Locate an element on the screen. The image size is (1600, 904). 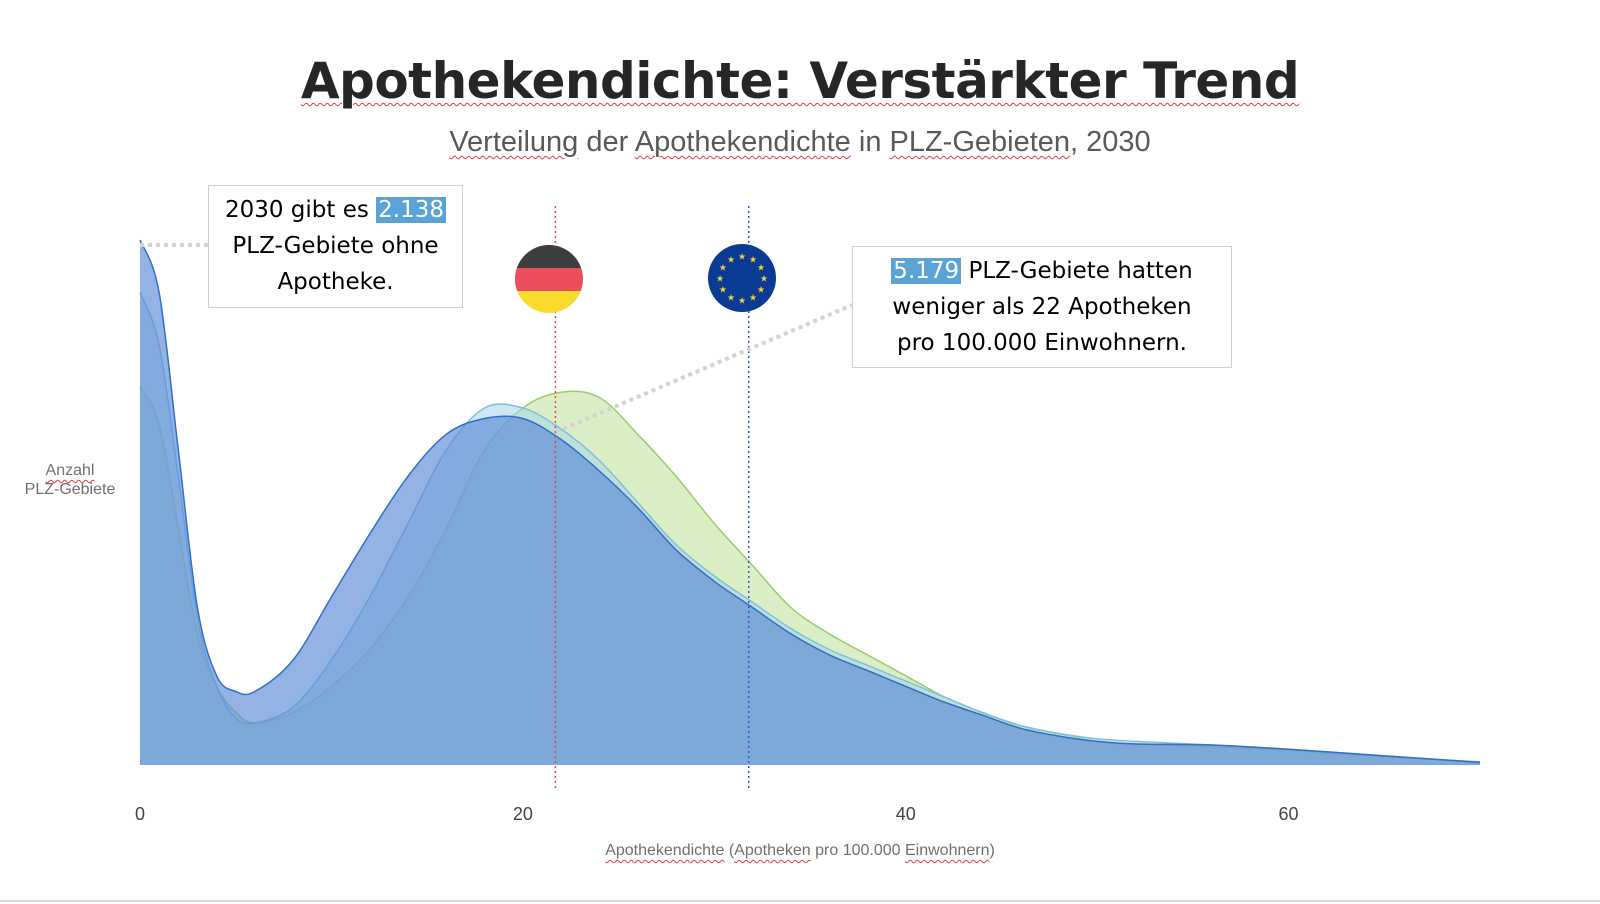
x-tick-label: 60 is located at coordinates (1289, 814).